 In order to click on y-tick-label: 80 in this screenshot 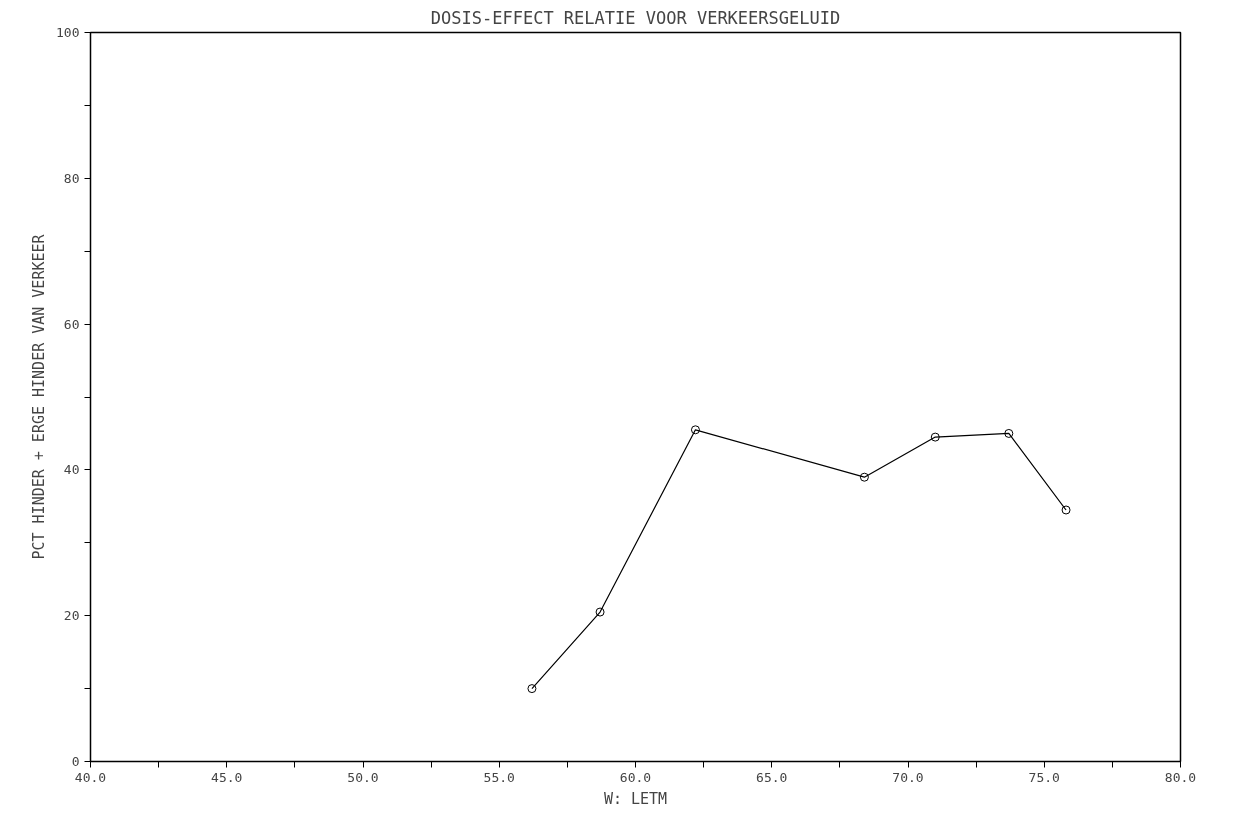, I will do `click(71, 178)`.